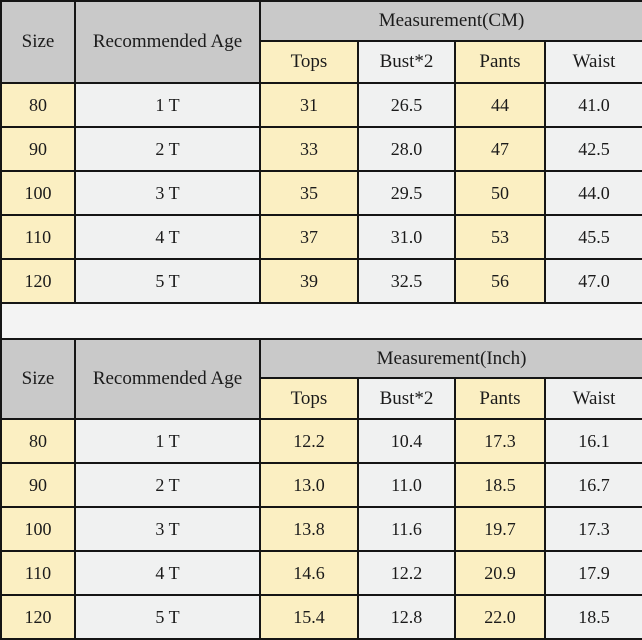  Describe the element at coordinates (500, 281) in the screenshot. I see `pants-cell: 56` at that location.